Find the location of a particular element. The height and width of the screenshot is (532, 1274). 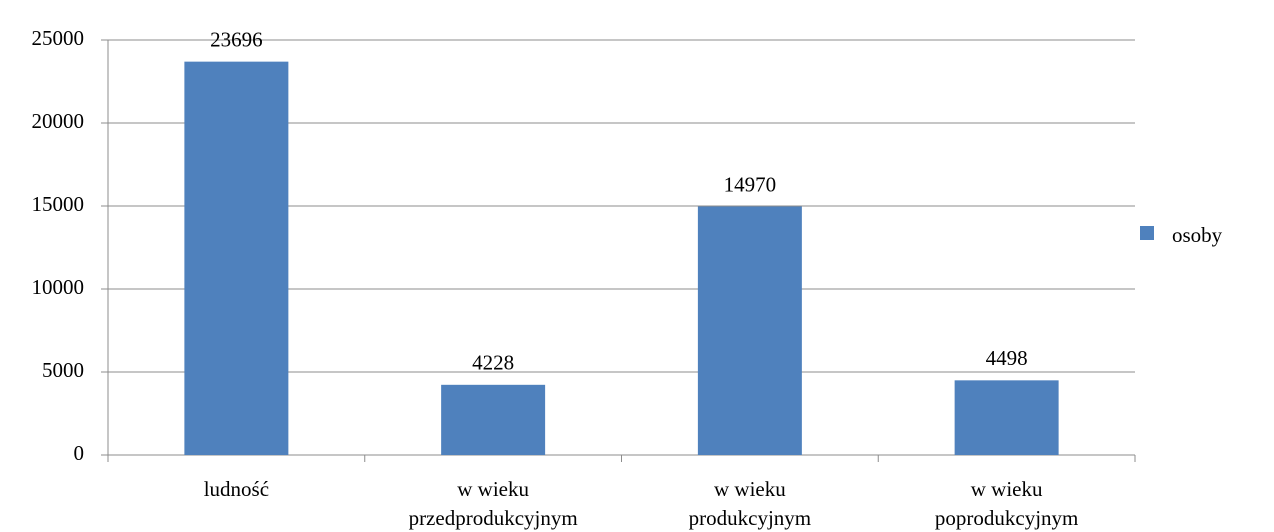

y-tick-label: 0 is located at coordinates (79, 453).